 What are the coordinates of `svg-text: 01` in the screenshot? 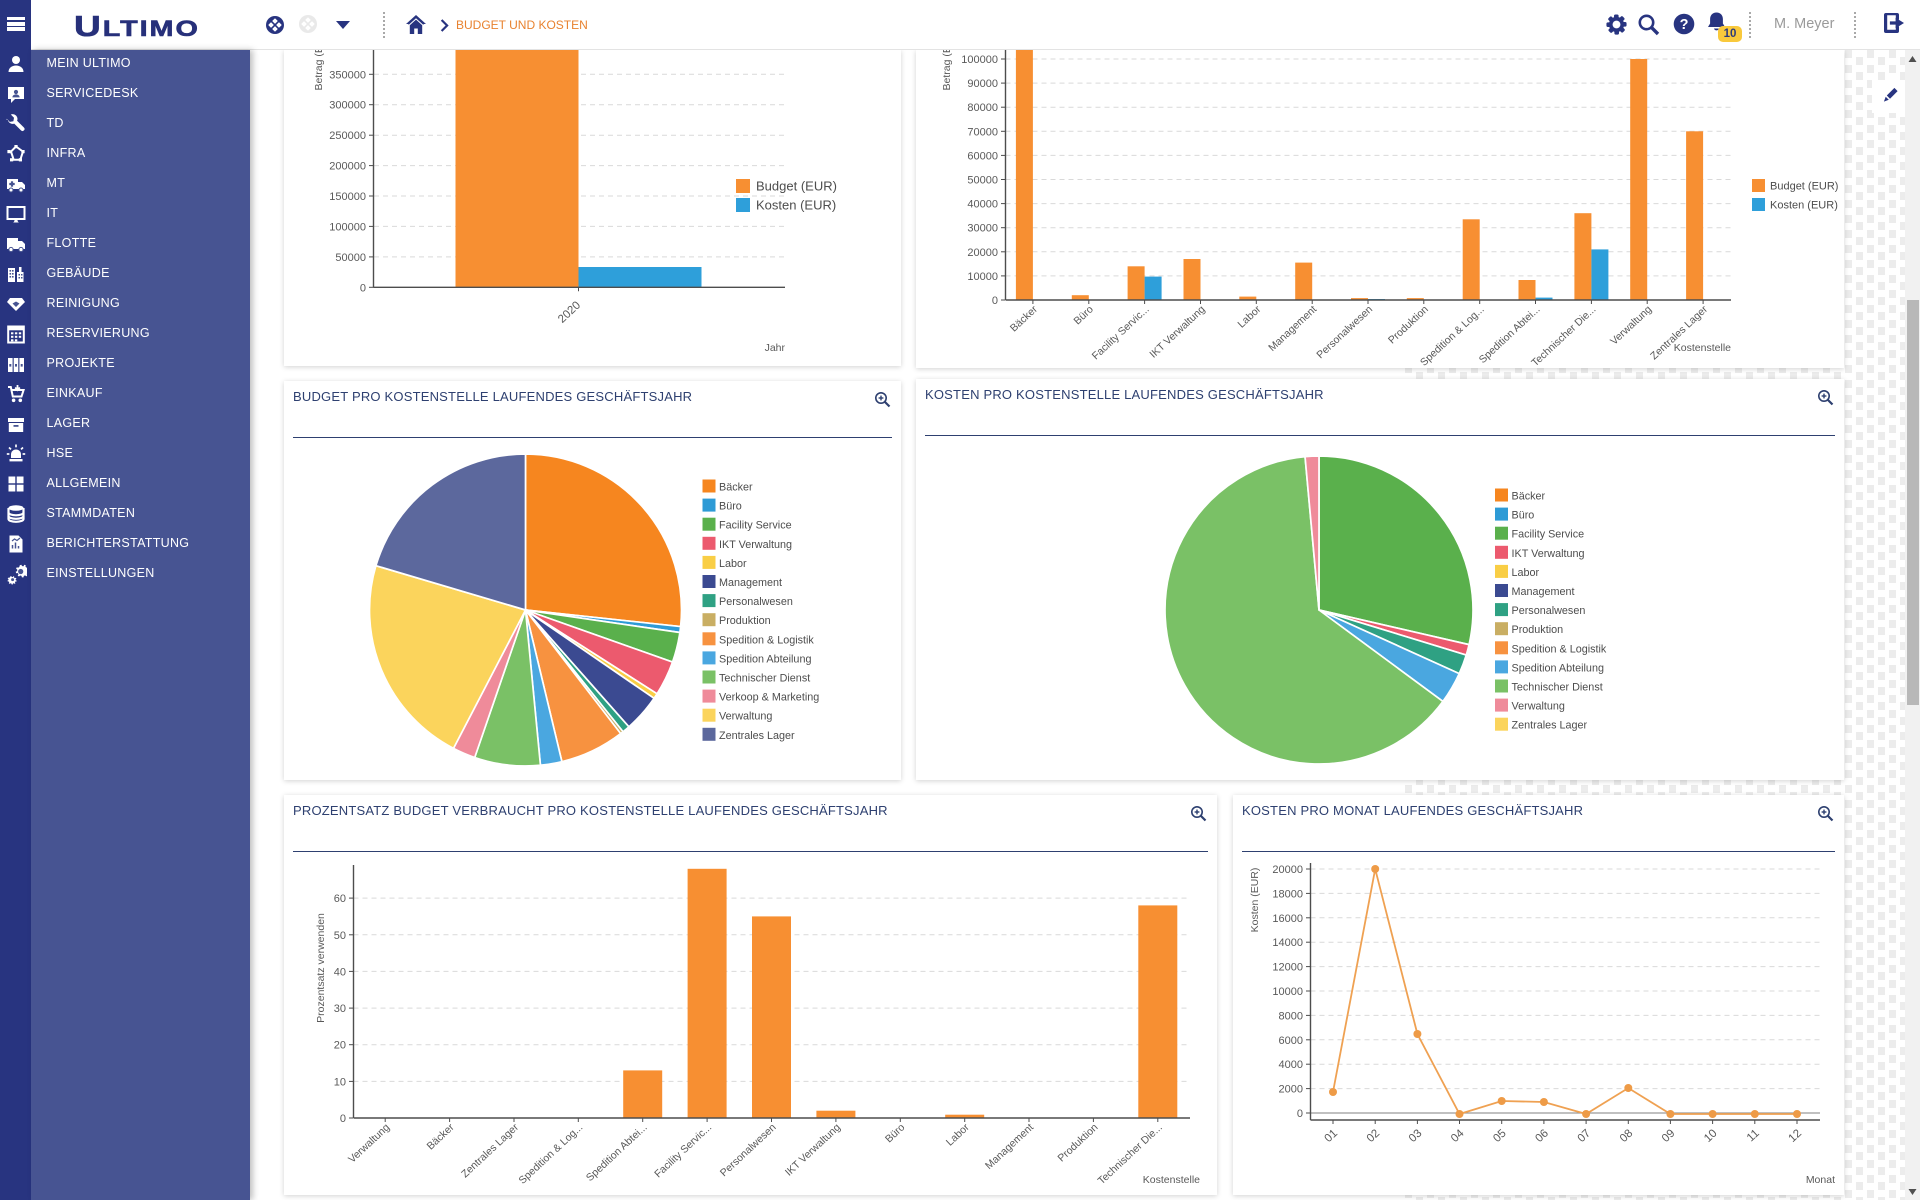 It's located at (1332, 1136).